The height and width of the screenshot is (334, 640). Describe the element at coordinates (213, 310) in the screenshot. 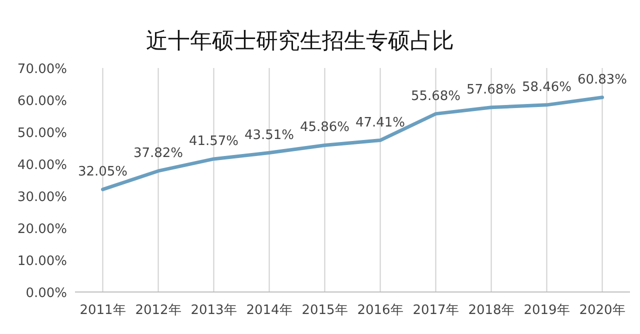

I see `x-tick-label: 2013年` at that location.